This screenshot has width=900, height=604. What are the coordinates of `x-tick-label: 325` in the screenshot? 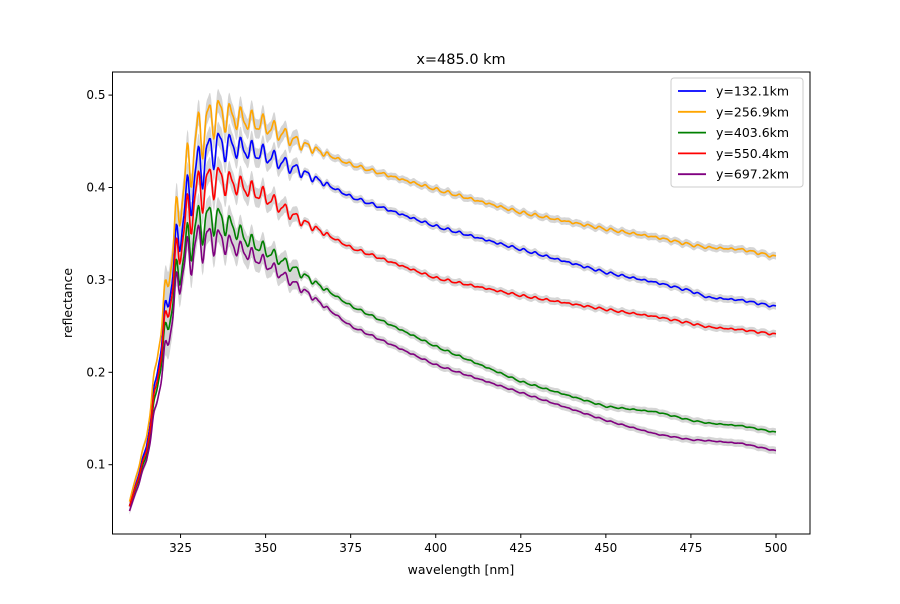 It's located at (180, 548).